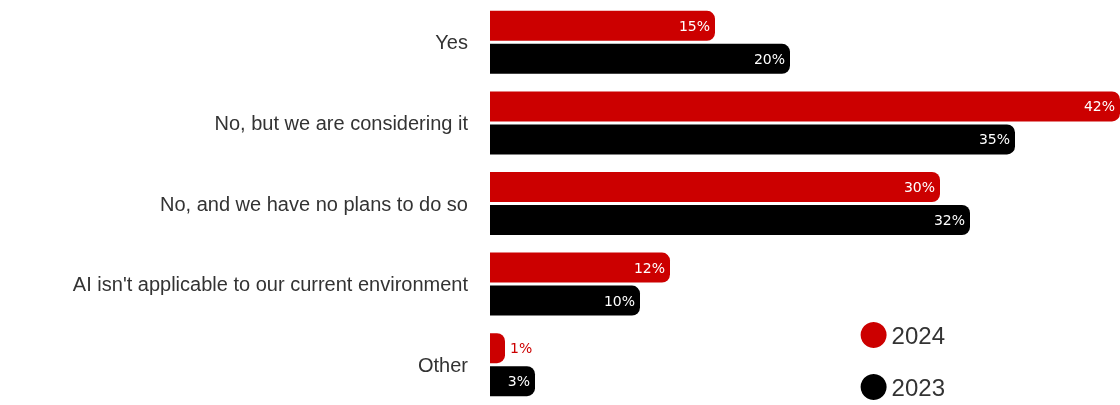  What do you see at coordinates (949, 220) in the screenshot?
I see `data-label: 32%` at bounding box center [949, 220].